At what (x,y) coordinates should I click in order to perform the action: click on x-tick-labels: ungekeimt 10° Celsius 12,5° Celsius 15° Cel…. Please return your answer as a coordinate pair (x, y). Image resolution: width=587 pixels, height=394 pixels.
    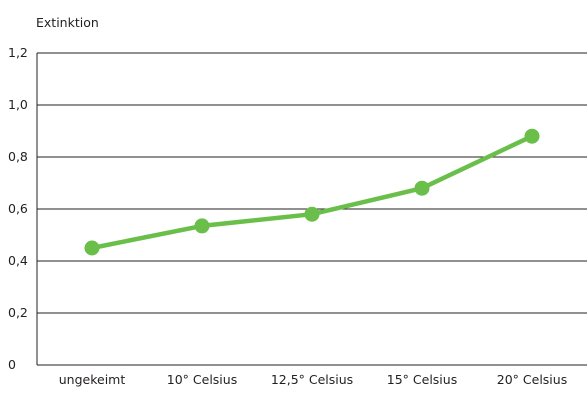
    Looking at the image, I should click on (313, 379).